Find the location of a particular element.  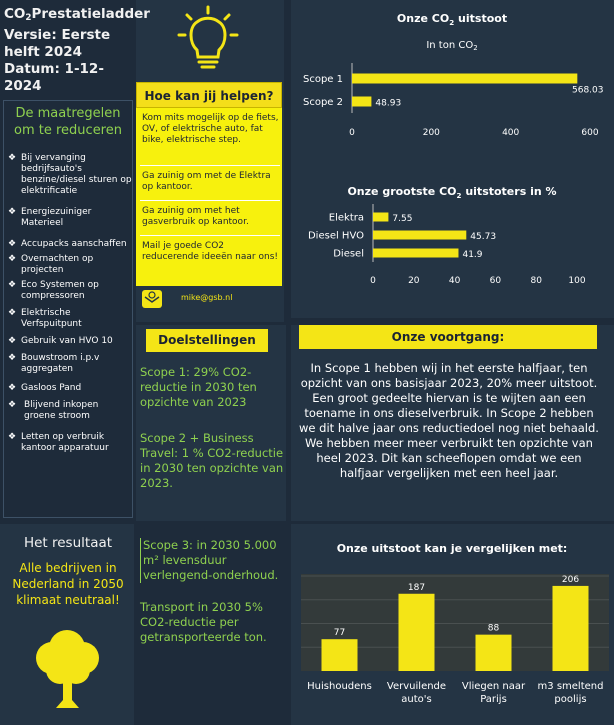

chart-subtitle: In ton CO2 is located at coordinates (451, 46).